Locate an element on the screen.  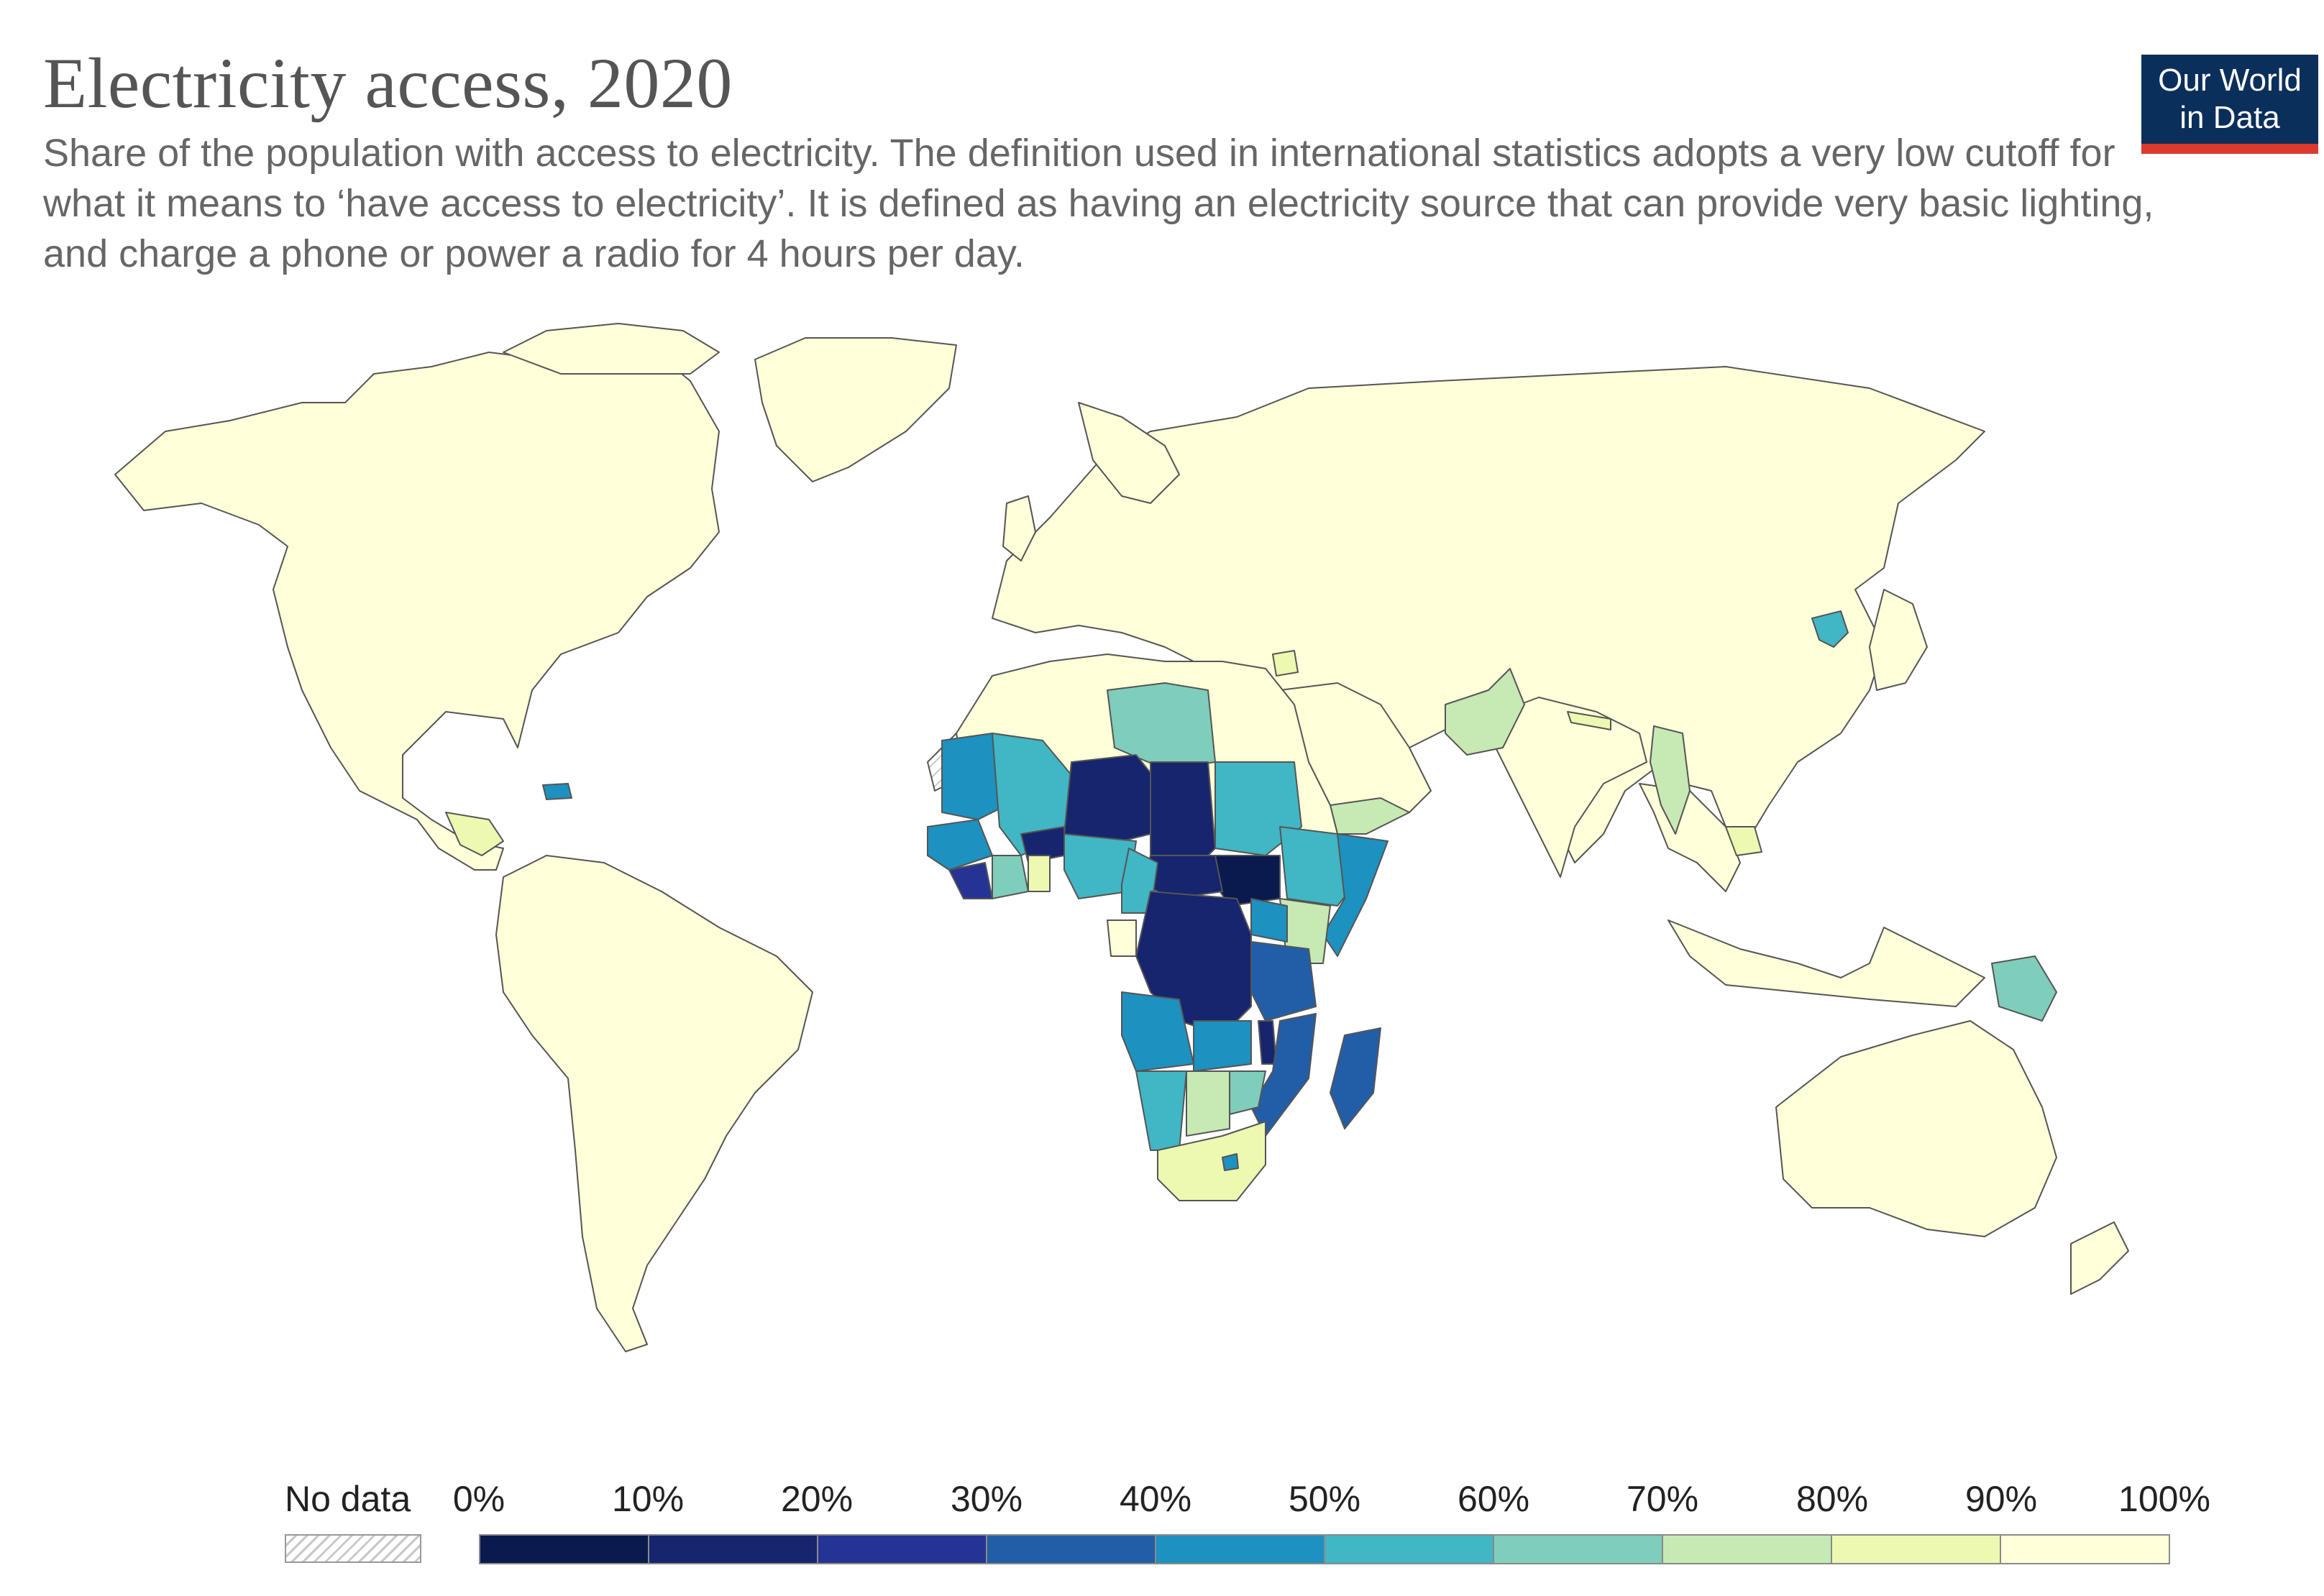
region-nigeria is located at coordinates (1100, 866).